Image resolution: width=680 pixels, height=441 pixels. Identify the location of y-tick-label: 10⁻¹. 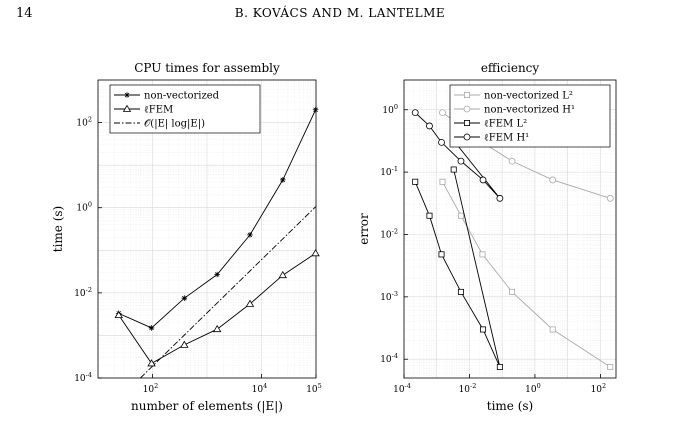
(389, 171).